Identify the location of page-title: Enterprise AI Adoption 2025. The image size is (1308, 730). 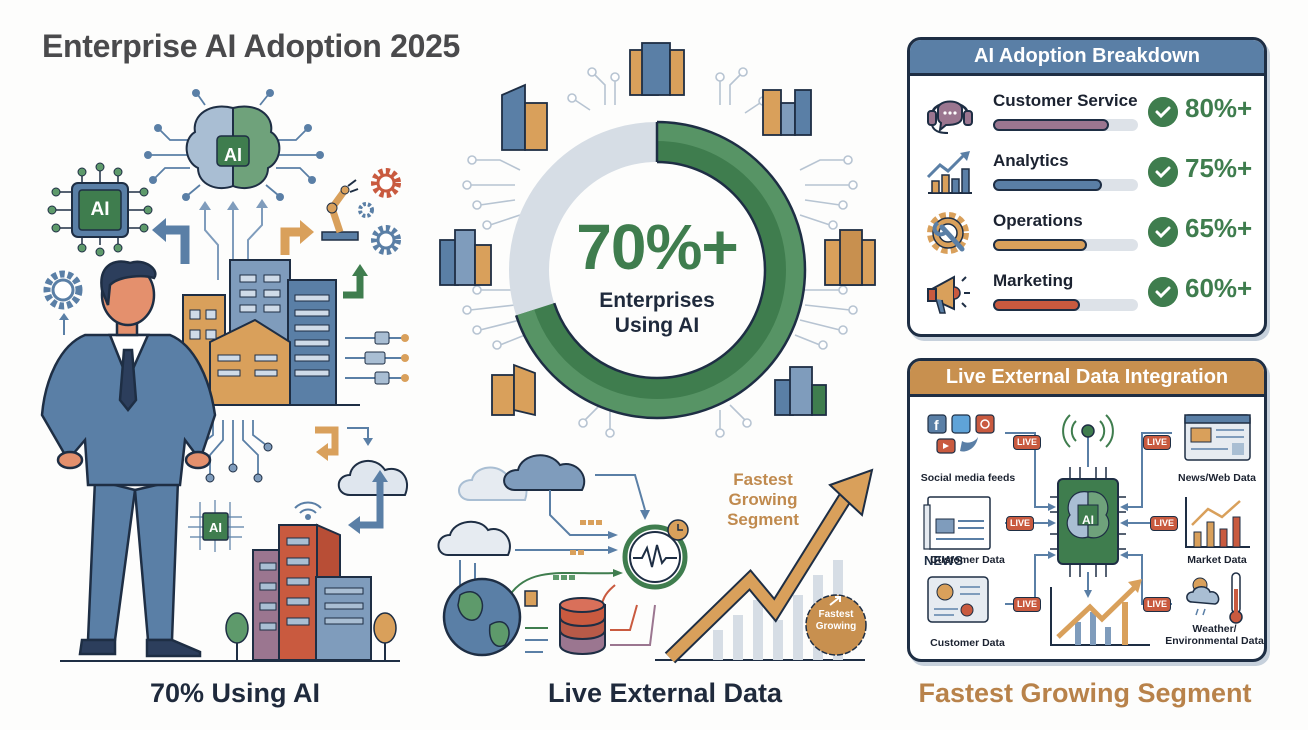
(251, 46).